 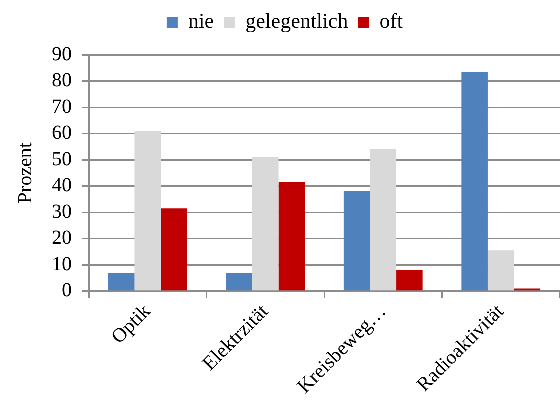 What do you see at coordinates (62, 211) in the screenshot?
I see `y-tick-label: 30` at bounding box center [62, 211].